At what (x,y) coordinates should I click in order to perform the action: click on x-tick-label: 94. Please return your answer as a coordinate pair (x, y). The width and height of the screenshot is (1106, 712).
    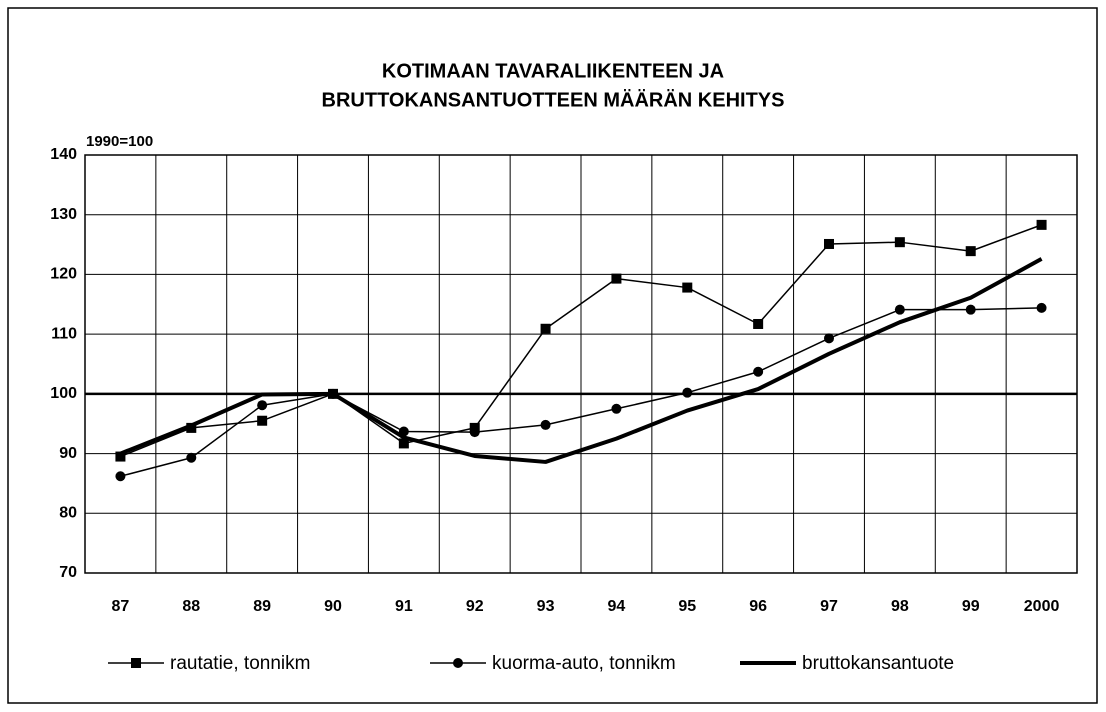
    Looking at the image, I should click on (617, 606).